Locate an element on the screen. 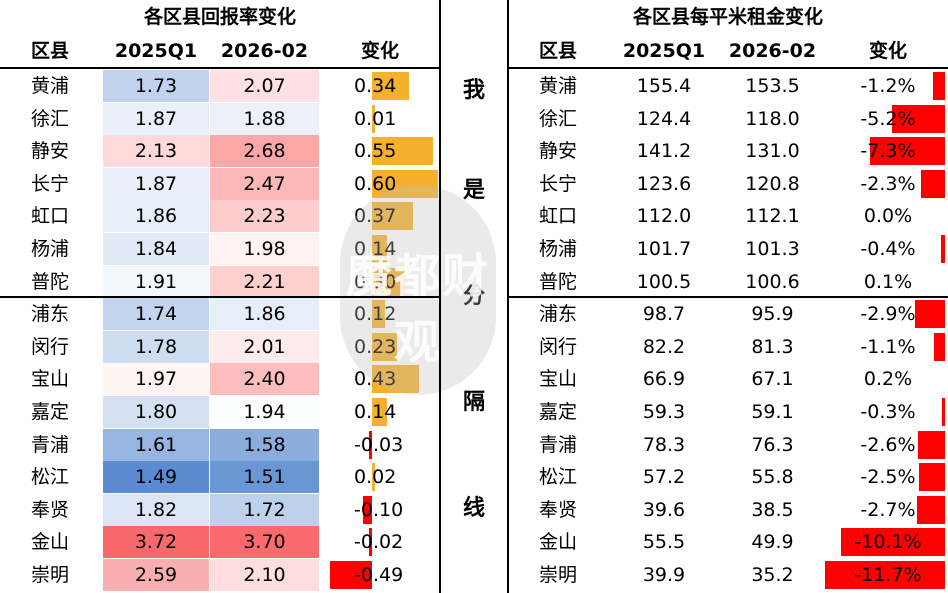 Image resolution: width=948 pixels, height=593 pixels. rent-feb-cell: 95.9 is located at coordinates (772, 314).